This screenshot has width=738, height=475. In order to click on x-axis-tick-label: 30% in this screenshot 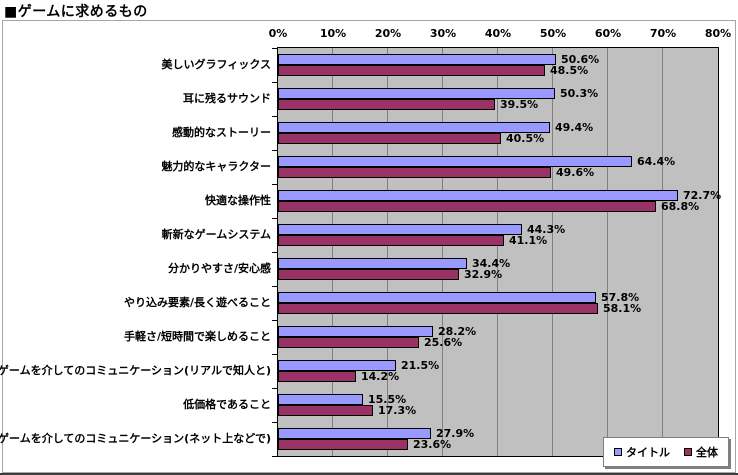, I will do `click(443, 33)`.